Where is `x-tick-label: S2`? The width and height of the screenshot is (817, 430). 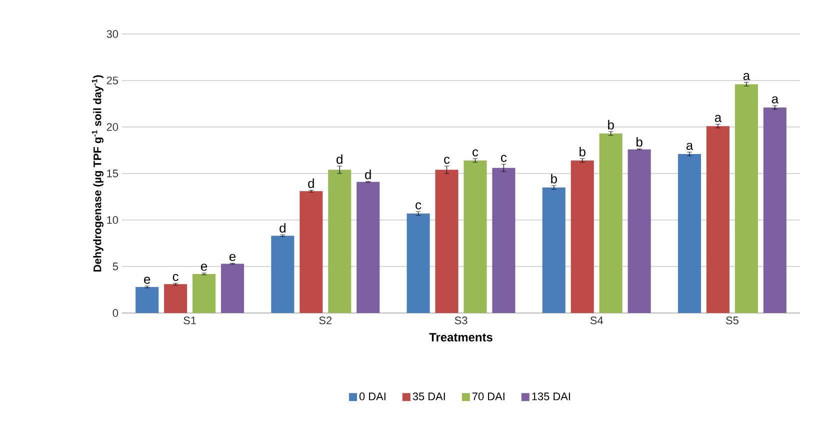 x-tick-label: S2 is located at coordinates (325, 320).